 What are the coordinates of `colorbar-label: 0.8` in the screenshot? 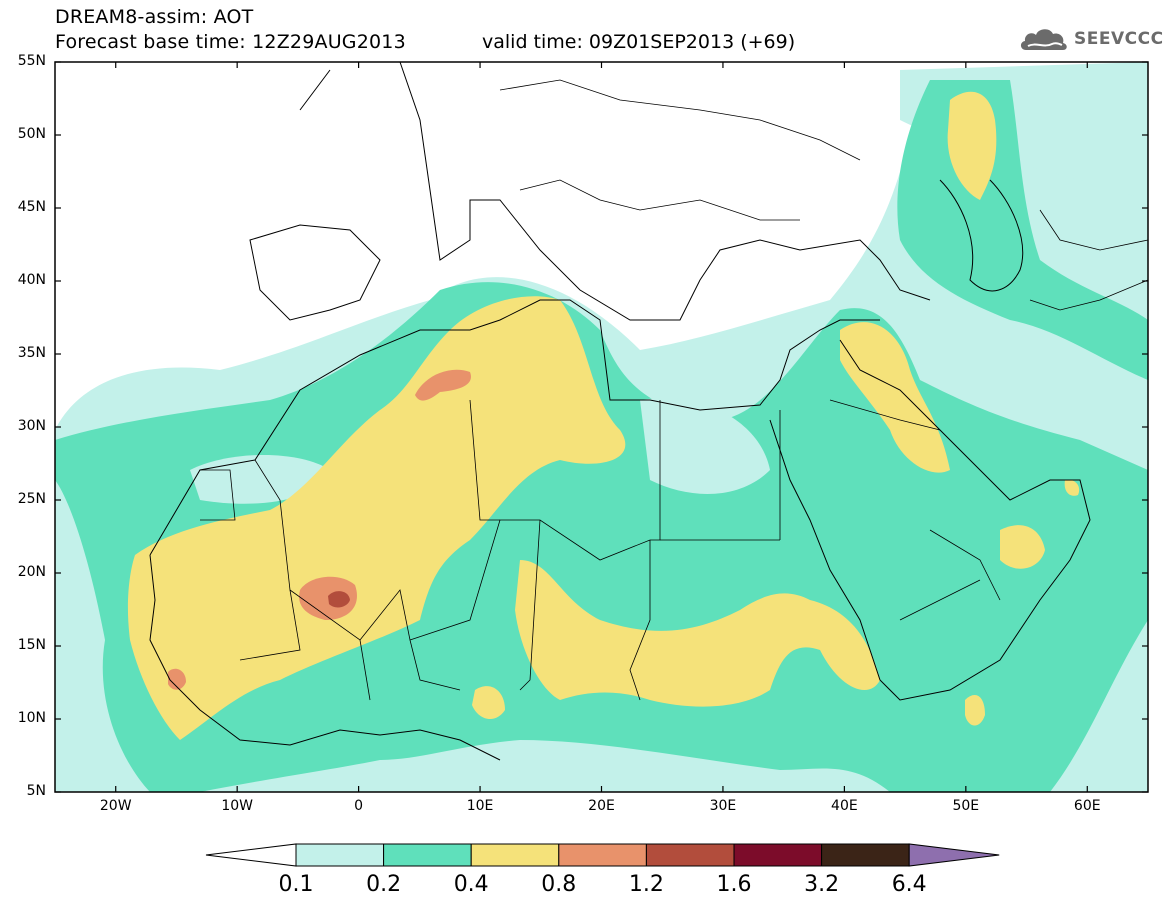 It's located at (559, 884).